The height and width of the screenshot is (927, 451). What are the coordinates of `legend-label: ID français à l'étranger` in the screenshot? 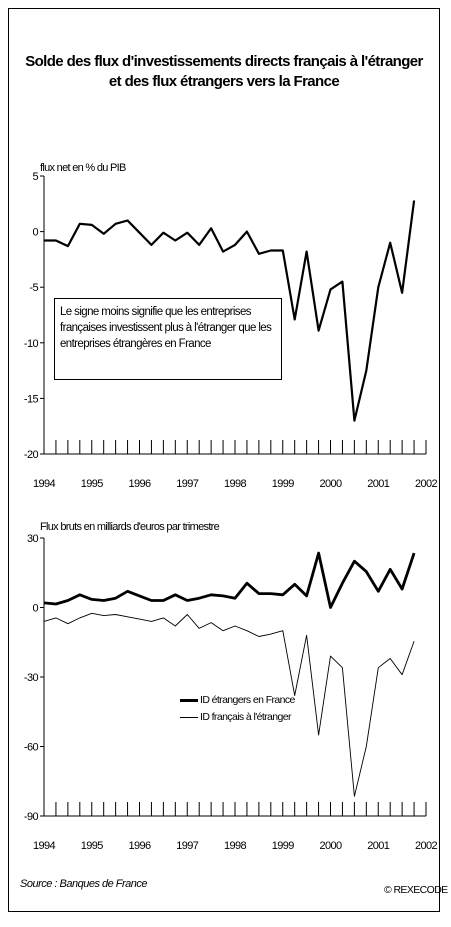 It's located at (246, 717).